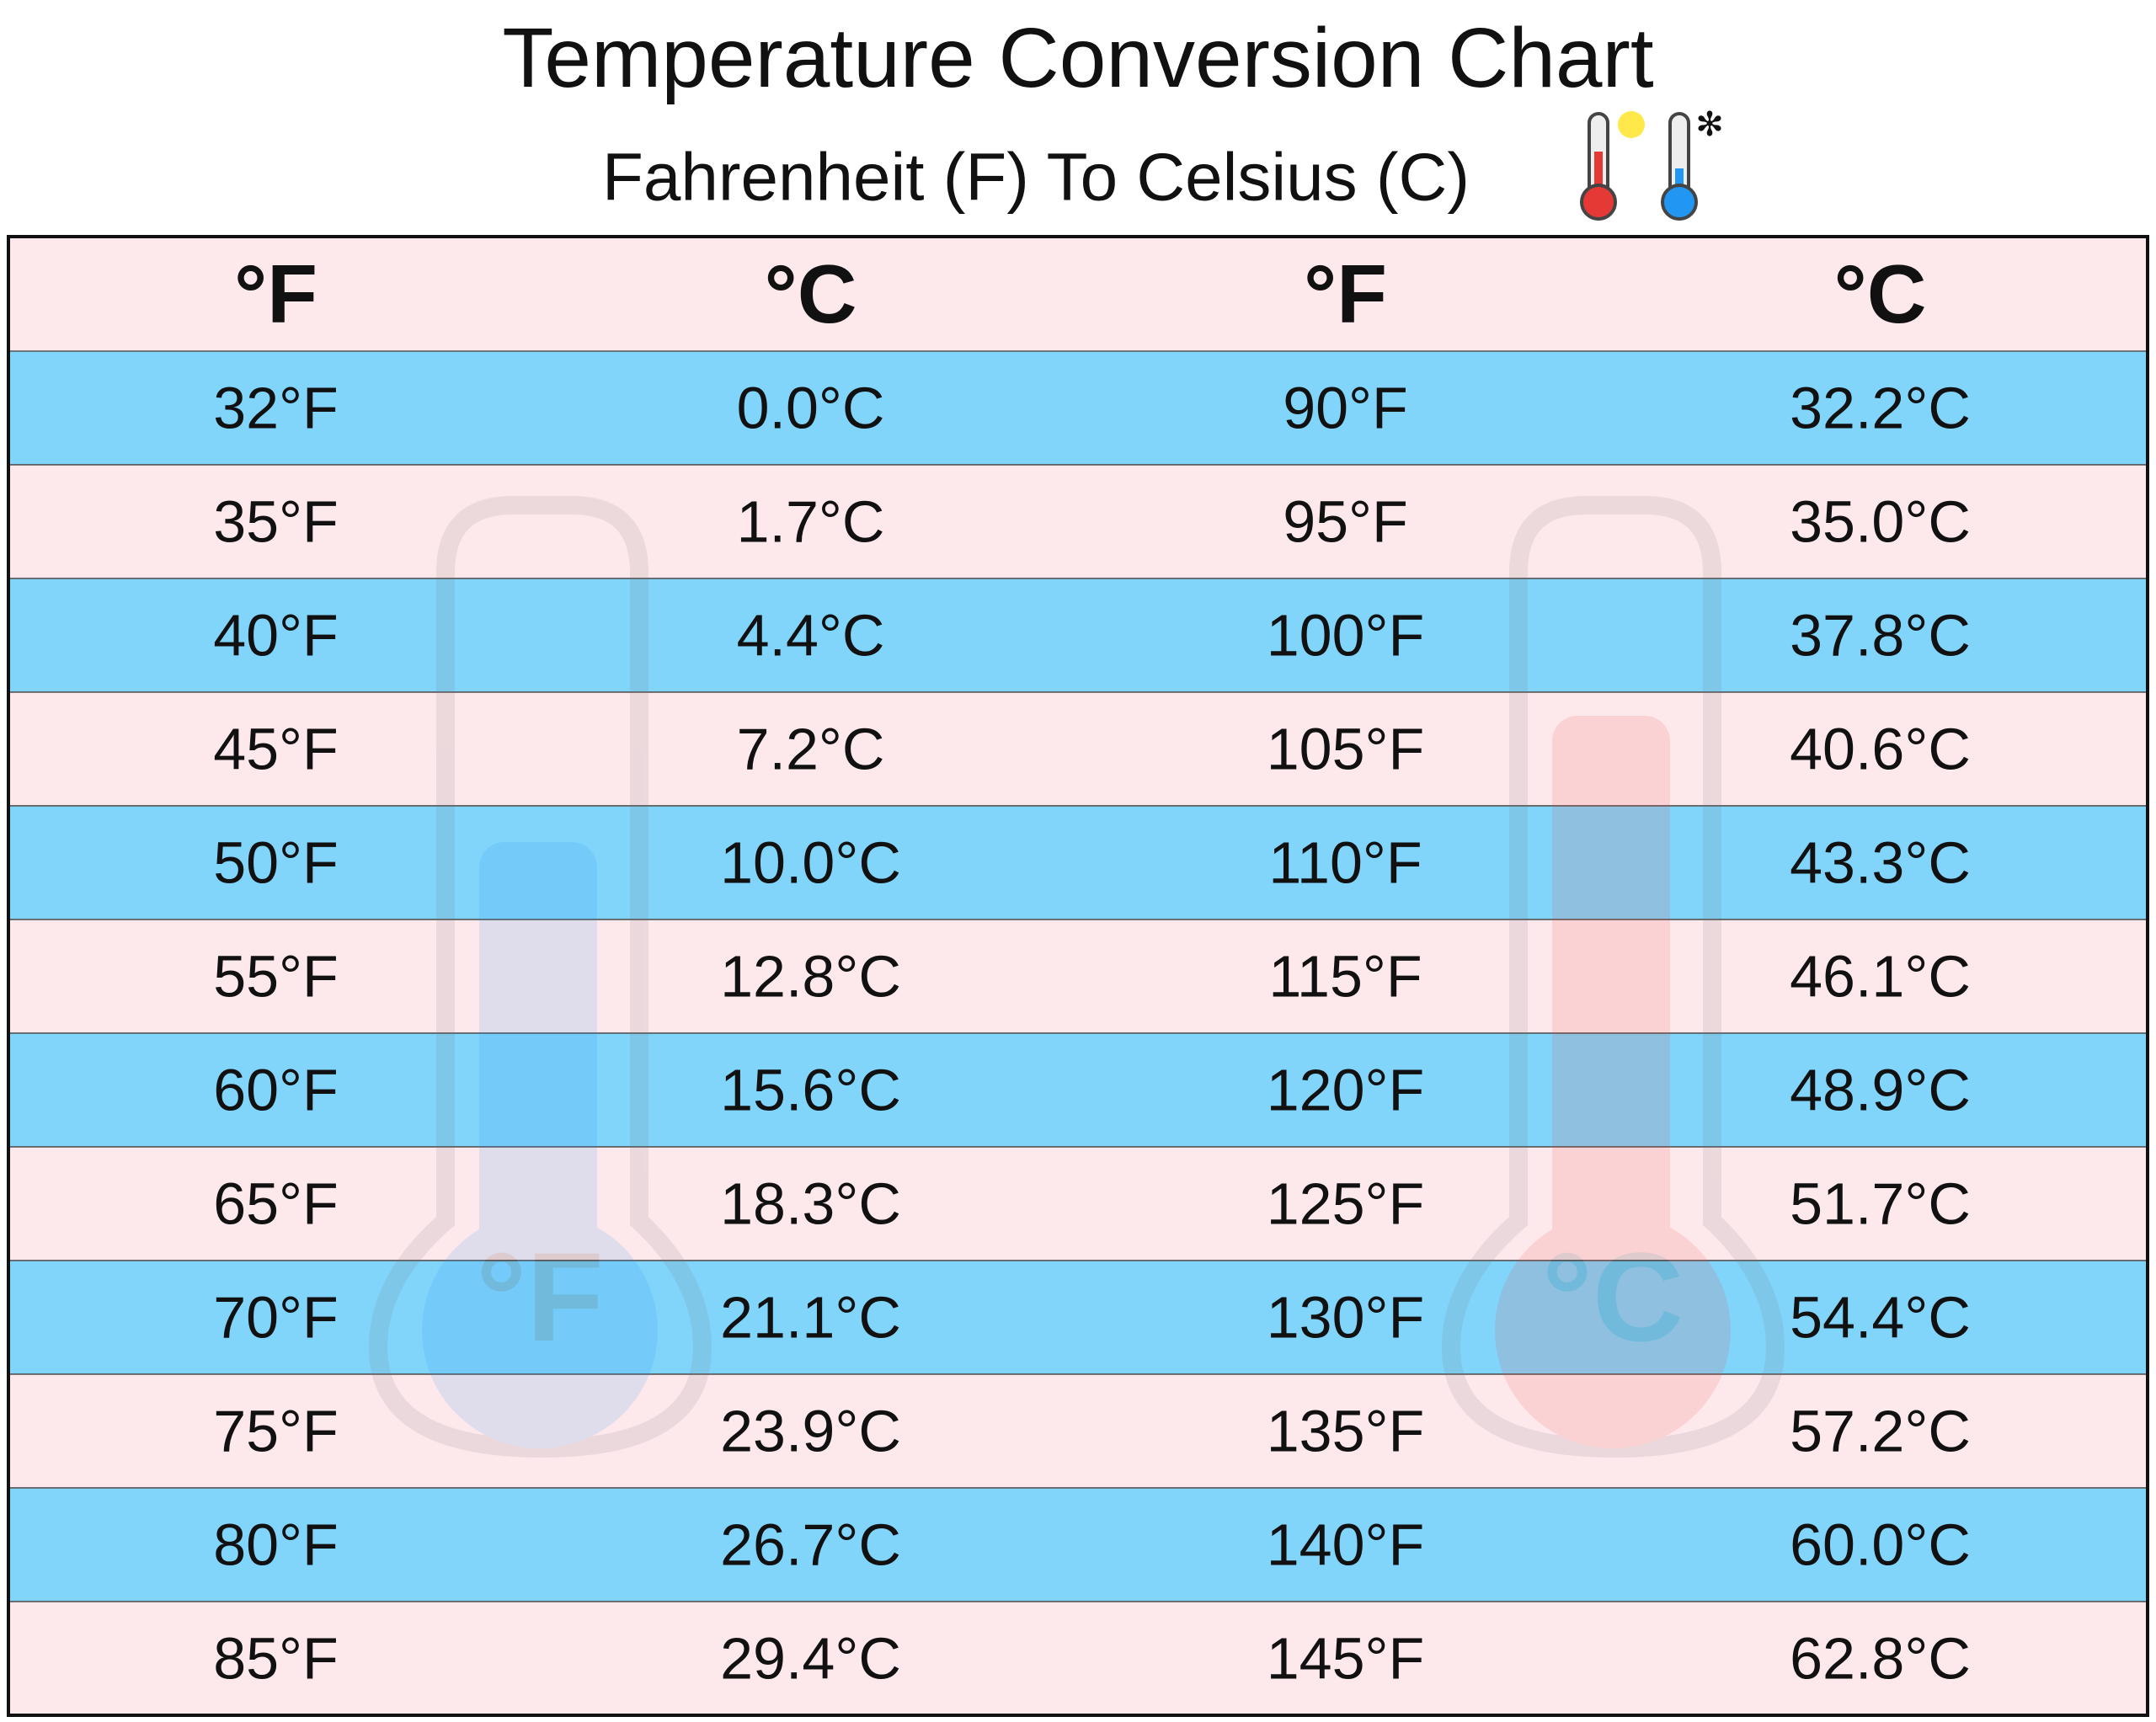  I want to click on cell: 45°F, so click(276, 749).